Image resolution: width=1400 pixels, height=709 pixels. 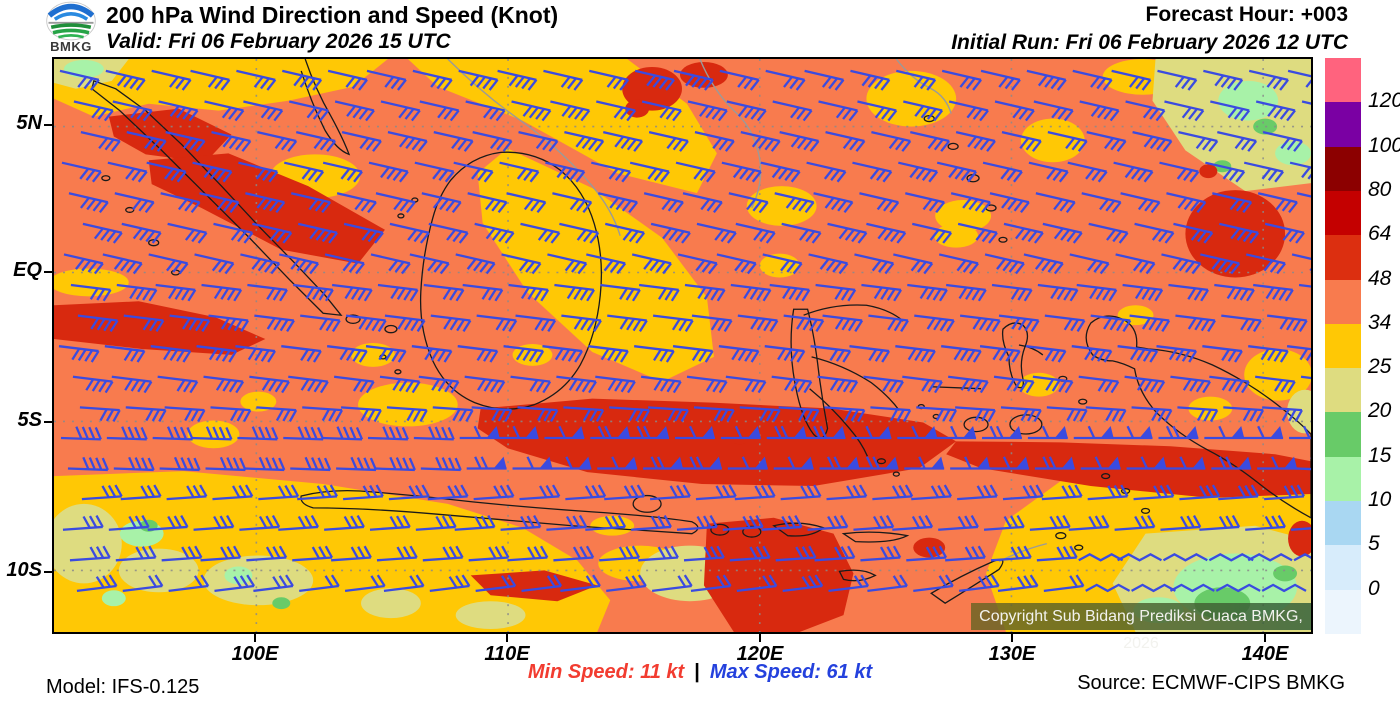 I want to click on max-speed-label: Max Speed: 61 kt, so click(x=791, y=672).